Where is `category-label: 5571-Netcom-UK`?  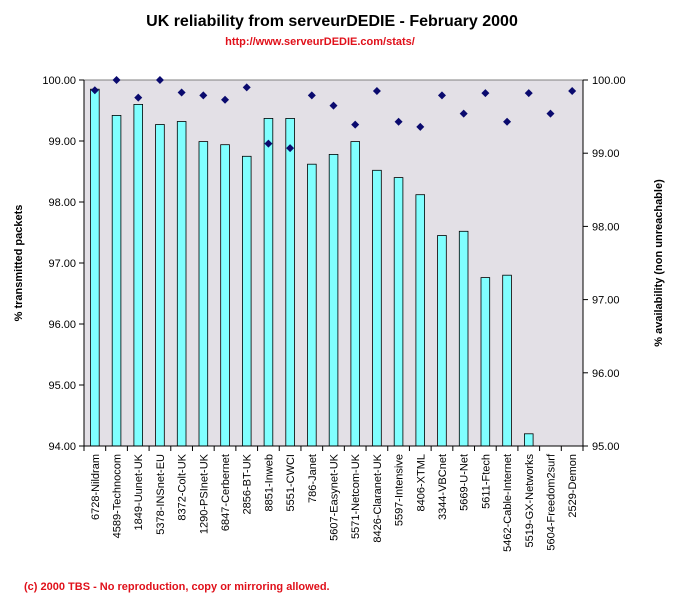 category-label: 5571-Netcom-UK is located at coordinates (356, 496).